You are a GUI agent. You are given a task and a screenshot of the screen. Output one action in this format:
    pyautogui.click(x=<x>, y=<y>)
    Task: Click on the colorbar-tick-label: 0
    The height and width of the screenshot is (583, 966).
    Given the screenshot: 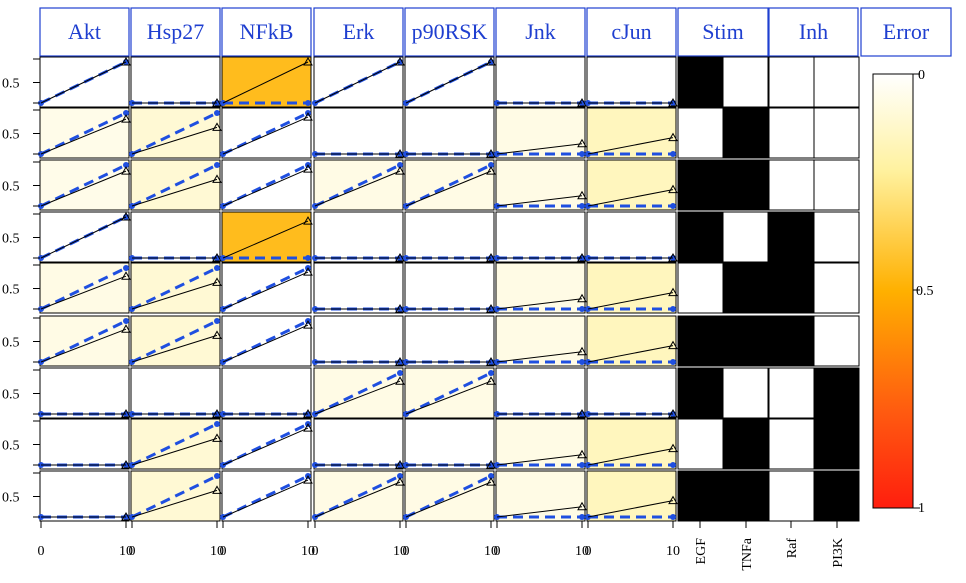 What is the action you would take?
    pyautogui.click(x=921, y=75)
    